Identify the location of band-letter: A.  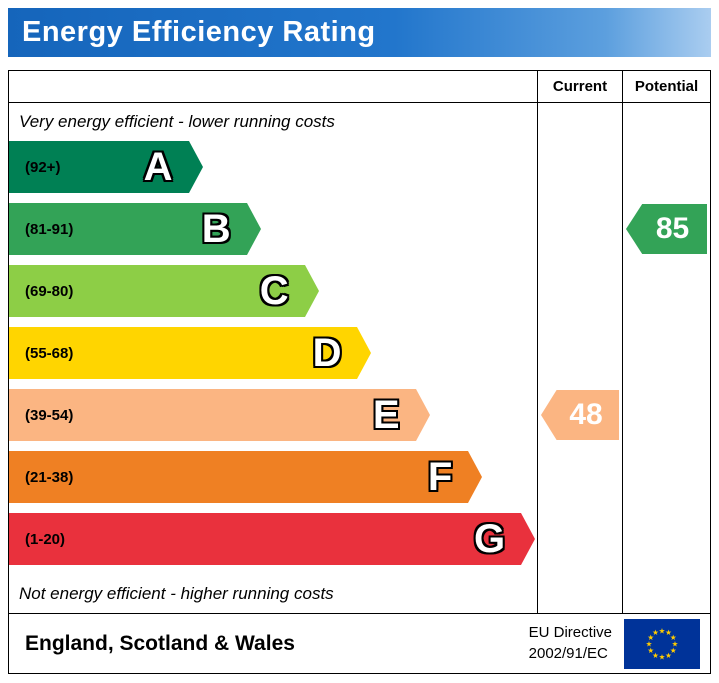
(158, 167).